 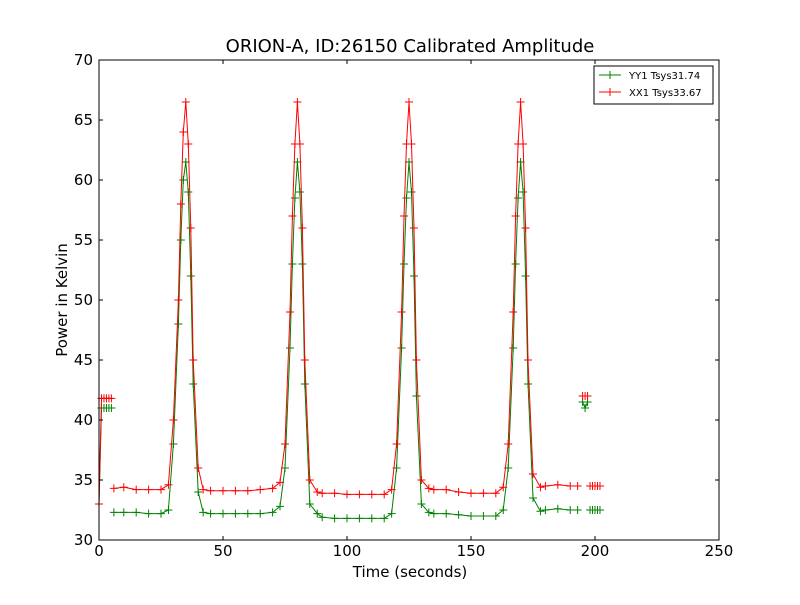 What do you see at coordinates (62, 300) in the screenshot?
I see `y-axis-label: Power in Kelvin` at bounding box center [62, 300].